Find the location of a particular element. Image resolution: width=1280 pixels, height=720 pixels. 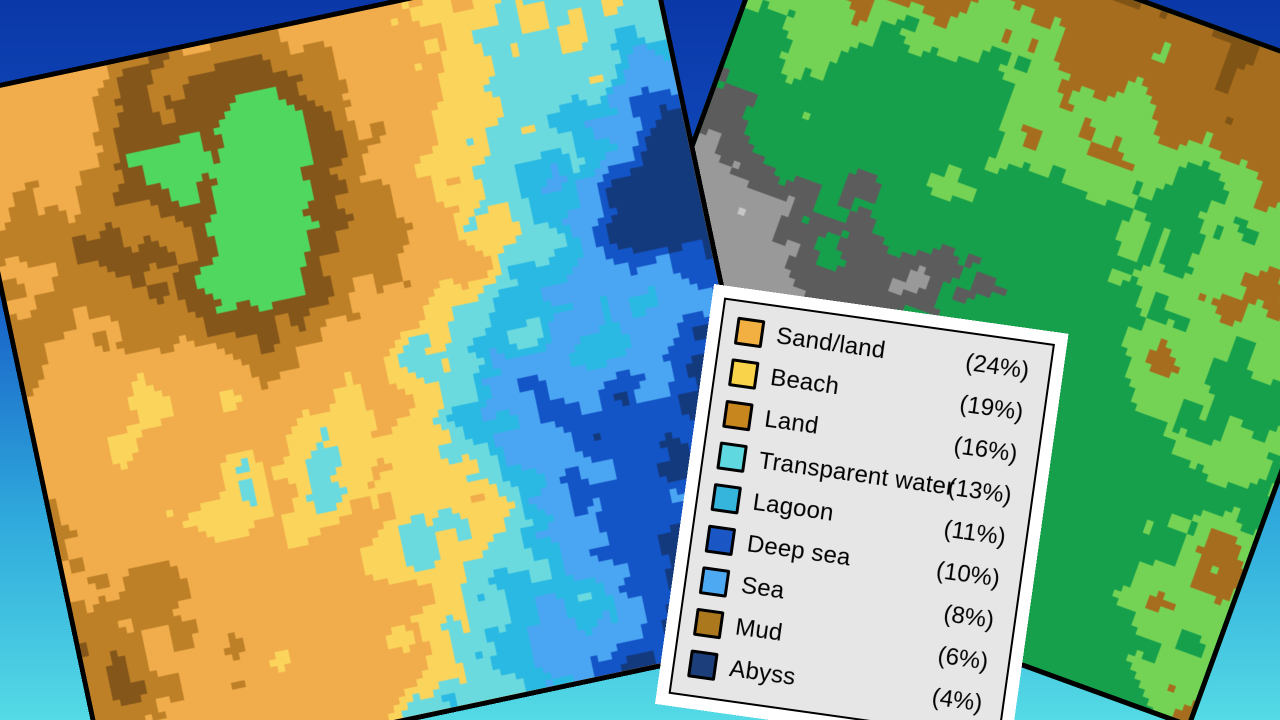

legend-label: Lagoon is located at coordinates (793, 507).